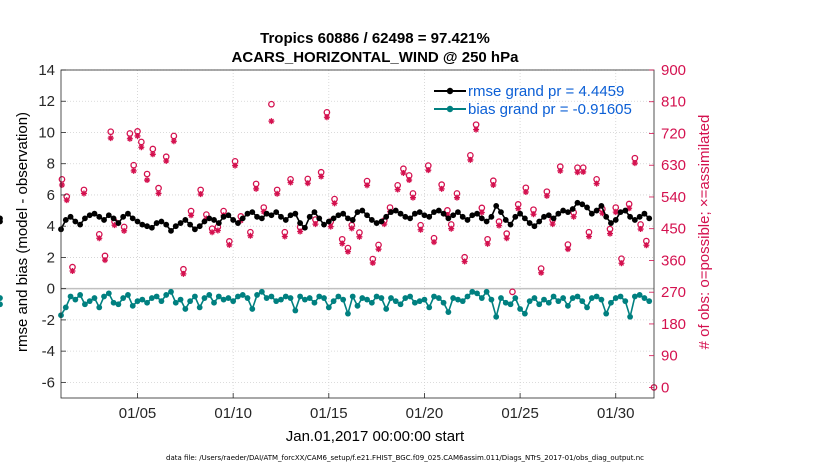  I want to click on x-tick-label: 01/05, so click(138, 413).